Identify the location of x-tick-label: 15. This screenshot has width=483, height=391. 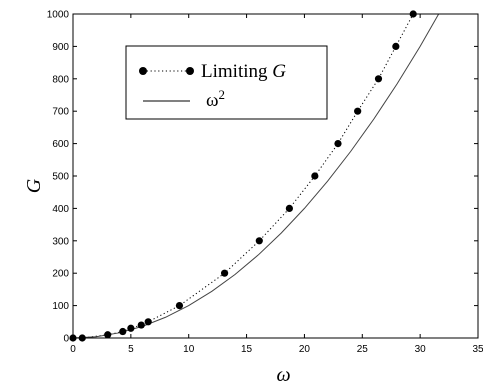
(247, 349).